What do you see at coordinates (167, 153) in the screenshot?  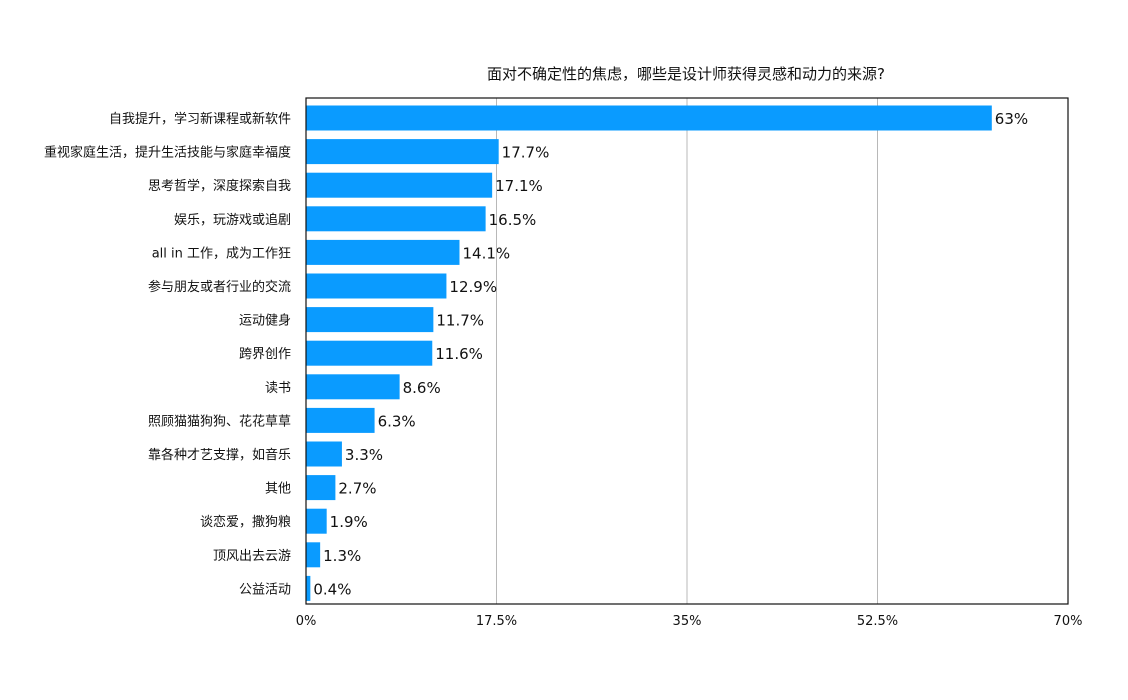 I see `category-label: 重视家庭生活，提升生活技能与家庭幸福度` at bounding box center [167, 153].